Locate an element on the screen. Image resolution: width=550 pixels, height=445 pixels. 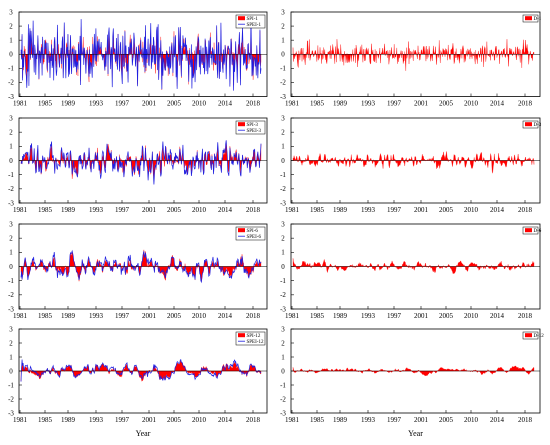
x-axis-title: Year is located at coordinates (143, 433).